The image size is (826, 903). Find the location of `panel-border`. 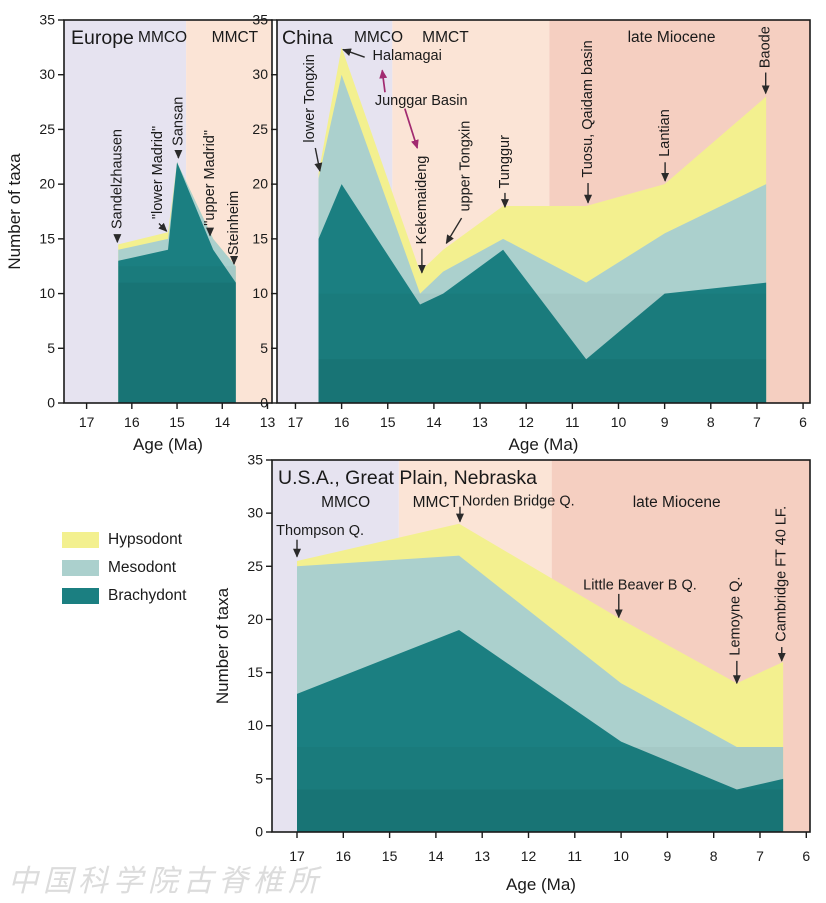

panel-border is located at coordinates (168, 211).